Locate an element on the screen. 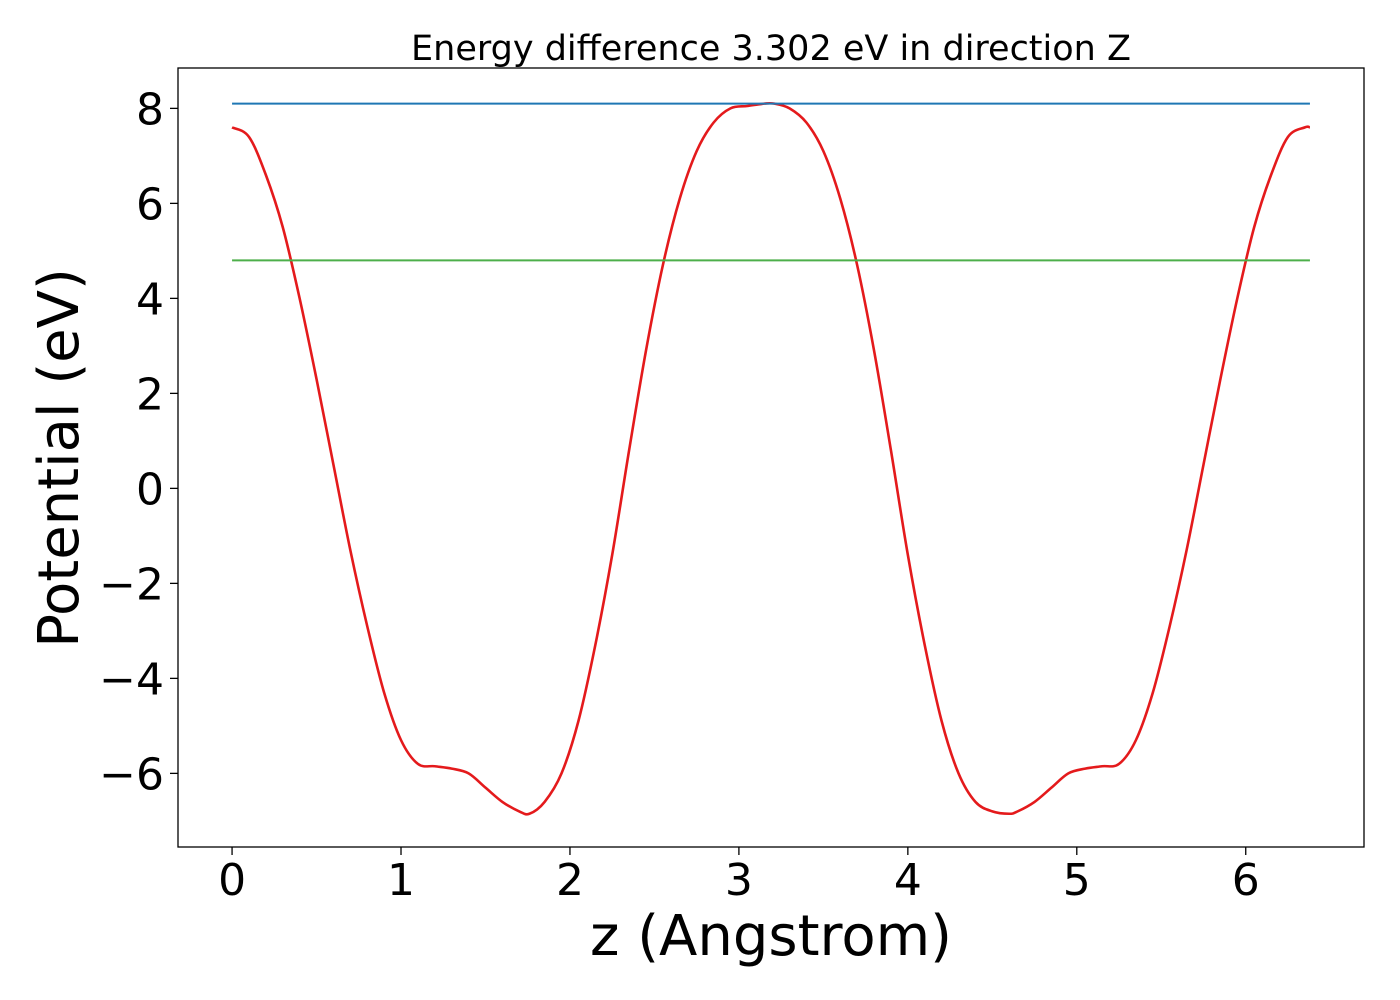 The width and height of the screenshot is (1400, 1000). x-tick-label: 3 is located at coordinates (739, 880).